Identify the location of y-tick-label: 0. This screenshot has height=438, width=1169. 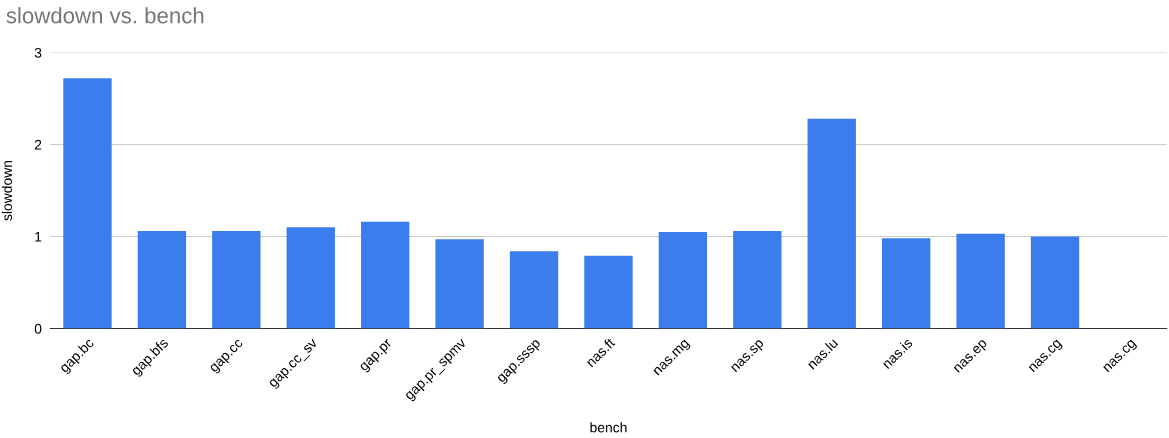
(38, 328).